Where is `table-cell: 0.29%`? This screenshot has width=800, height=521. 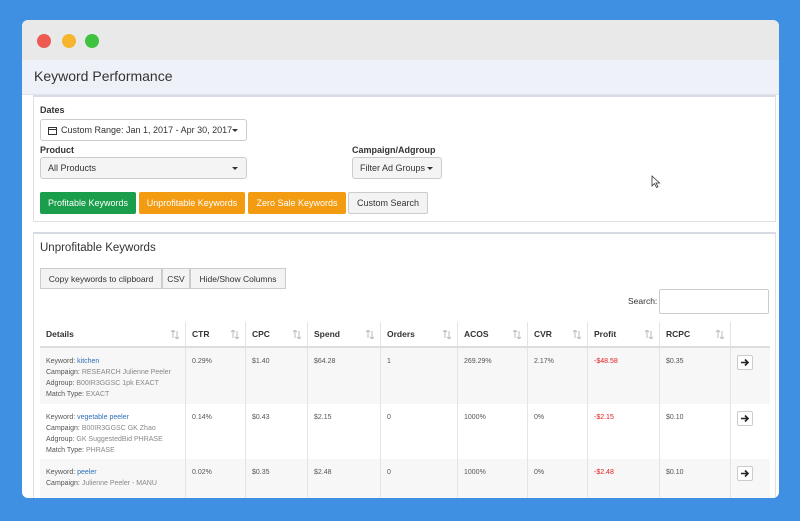
table-cell: 0.29% is located at coordinates (216, 376).